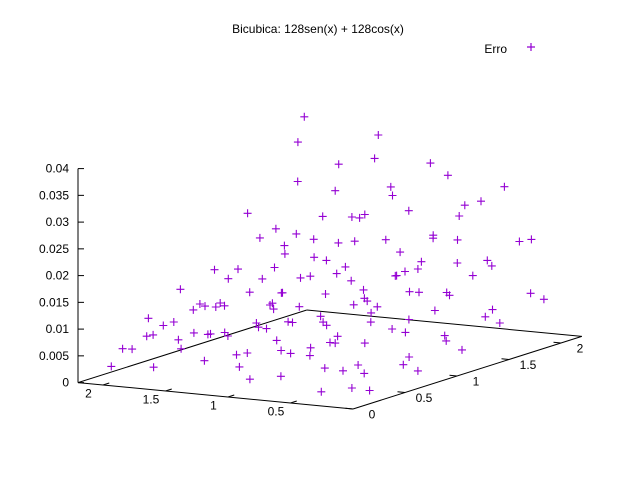 This screenshot has height=480, width=640. Describe the element at coordinates (54, 249) in the screenshot. I see `z-tick-label: 0.025` at that location.